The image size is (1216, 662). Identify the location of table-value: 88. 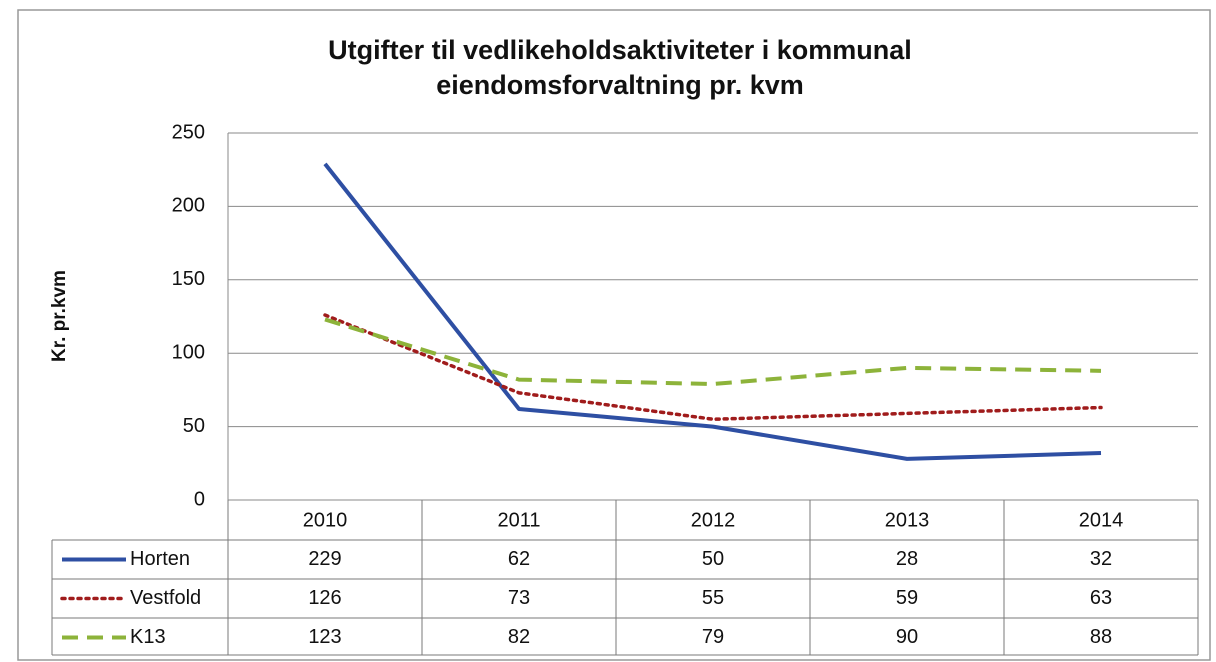
(1101, 637).